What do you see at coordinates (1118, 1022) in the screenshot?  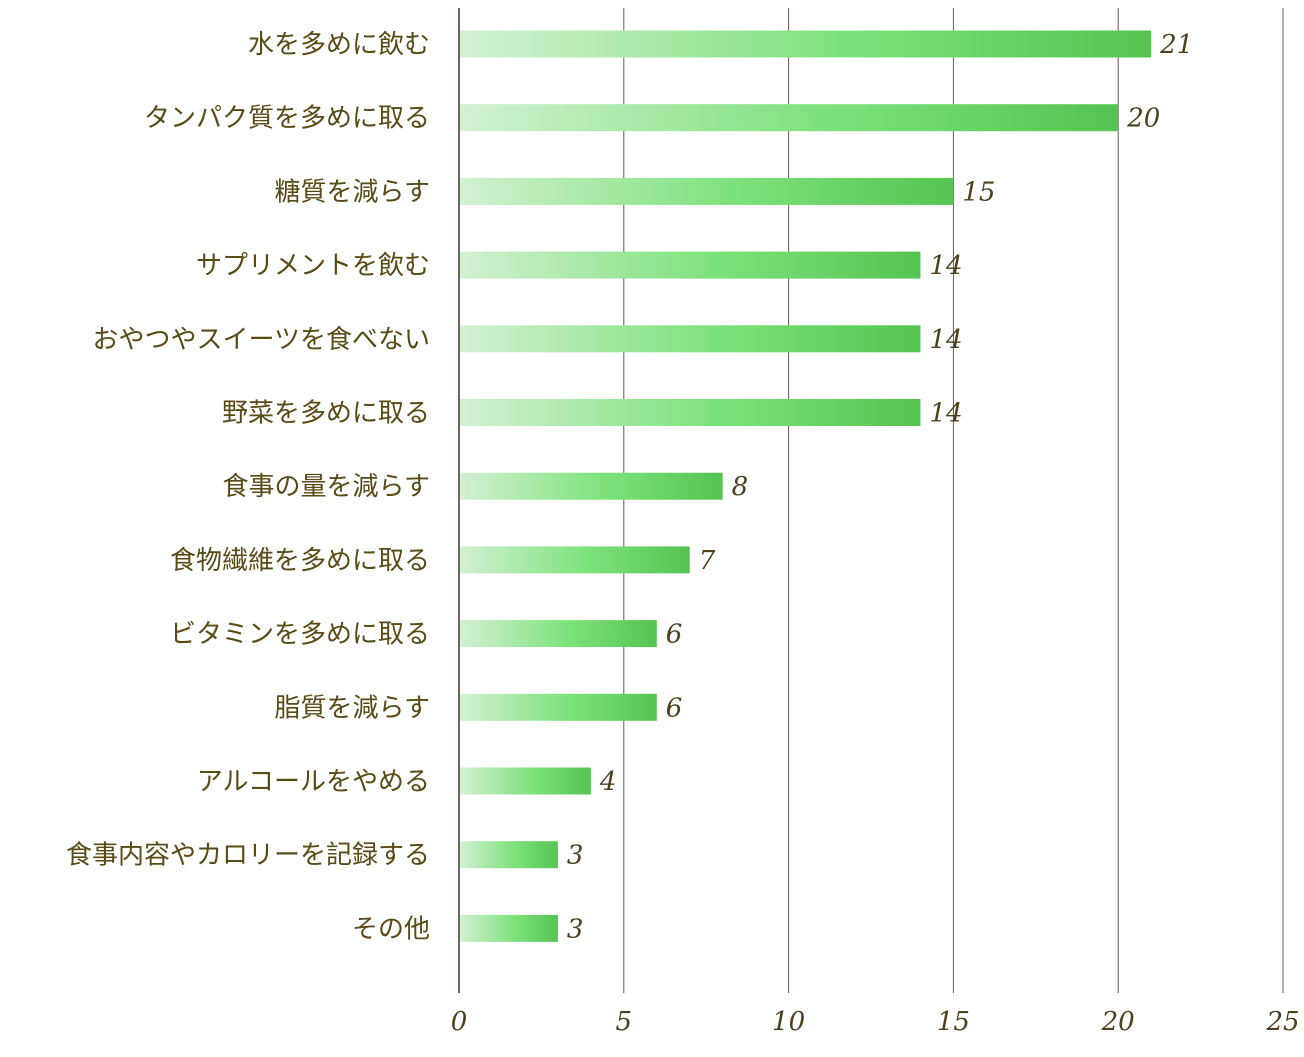 I see `x-tick-label: 20` at bounding box center [1118, 1022].